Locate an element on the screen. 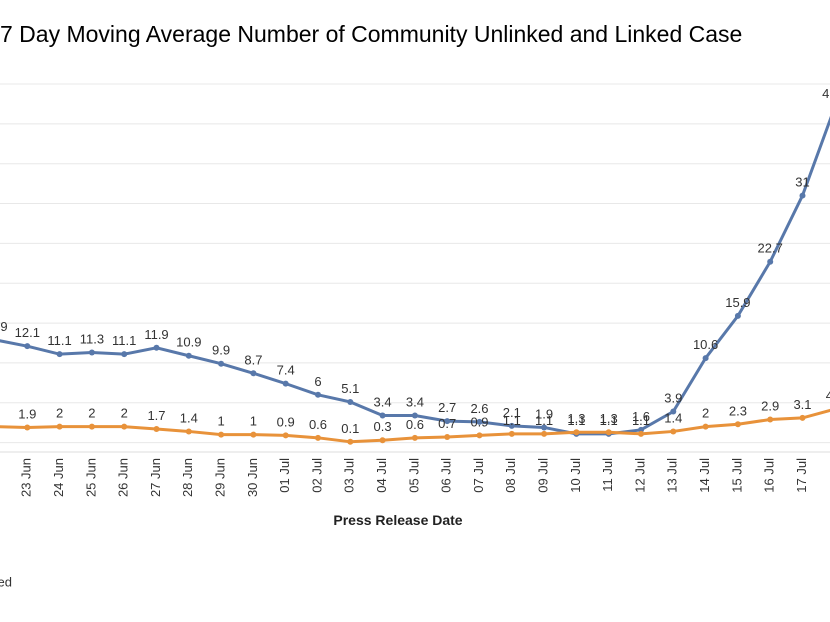 This screenshot has height=622, width=830. data-label: 4.2 is located at coordinates (828, 395).